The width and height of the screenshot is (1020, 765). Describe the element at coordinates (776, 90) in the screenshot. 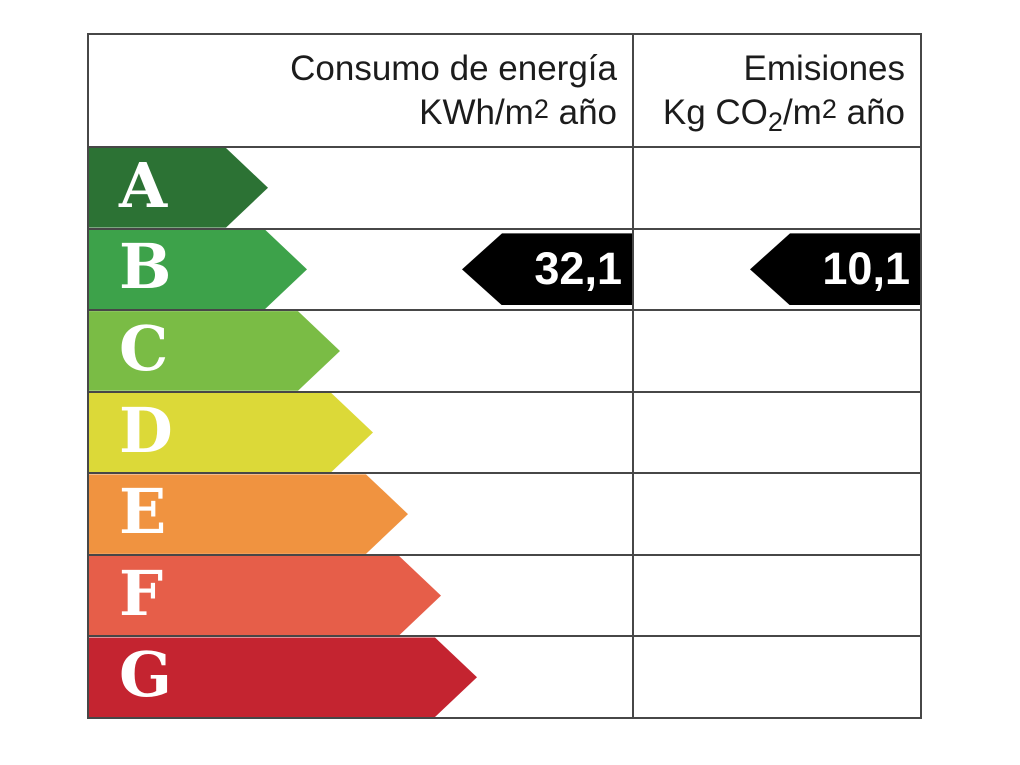

I see `emissions-column-header: Emisiones Kg CO2/m2 año` at that location.